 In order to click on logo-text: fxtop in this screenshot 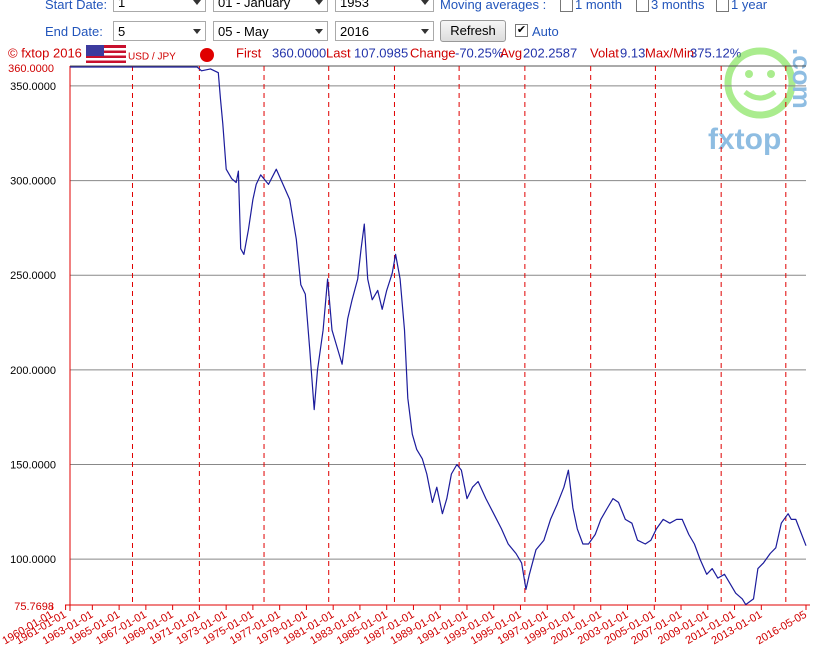, I will do `click(744, 139)`.